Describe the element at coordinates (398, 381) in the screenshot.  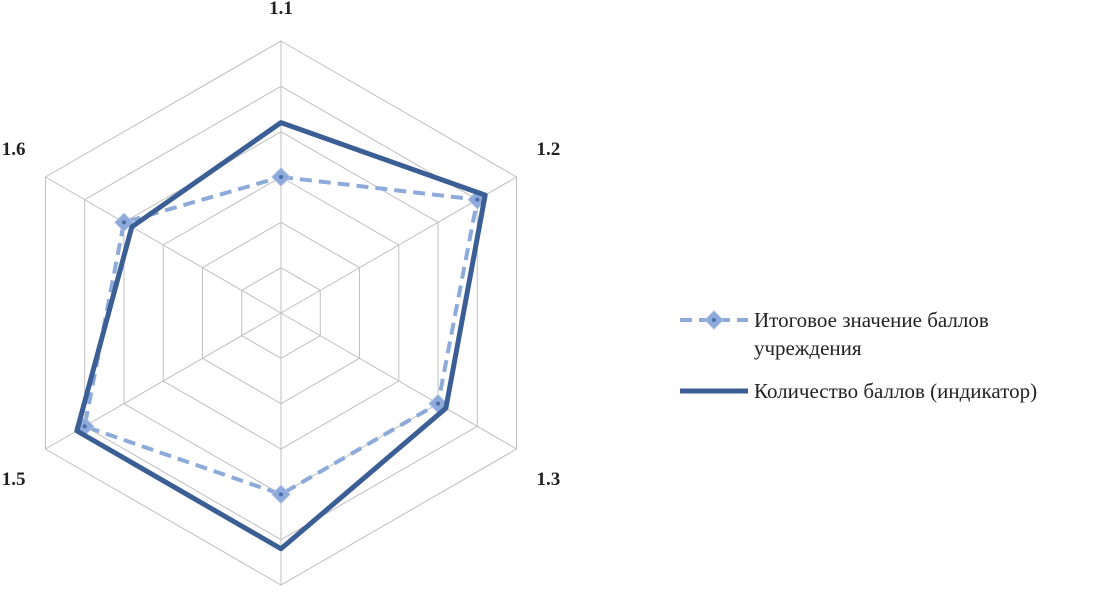
I see `spoke-1.3` at that location.